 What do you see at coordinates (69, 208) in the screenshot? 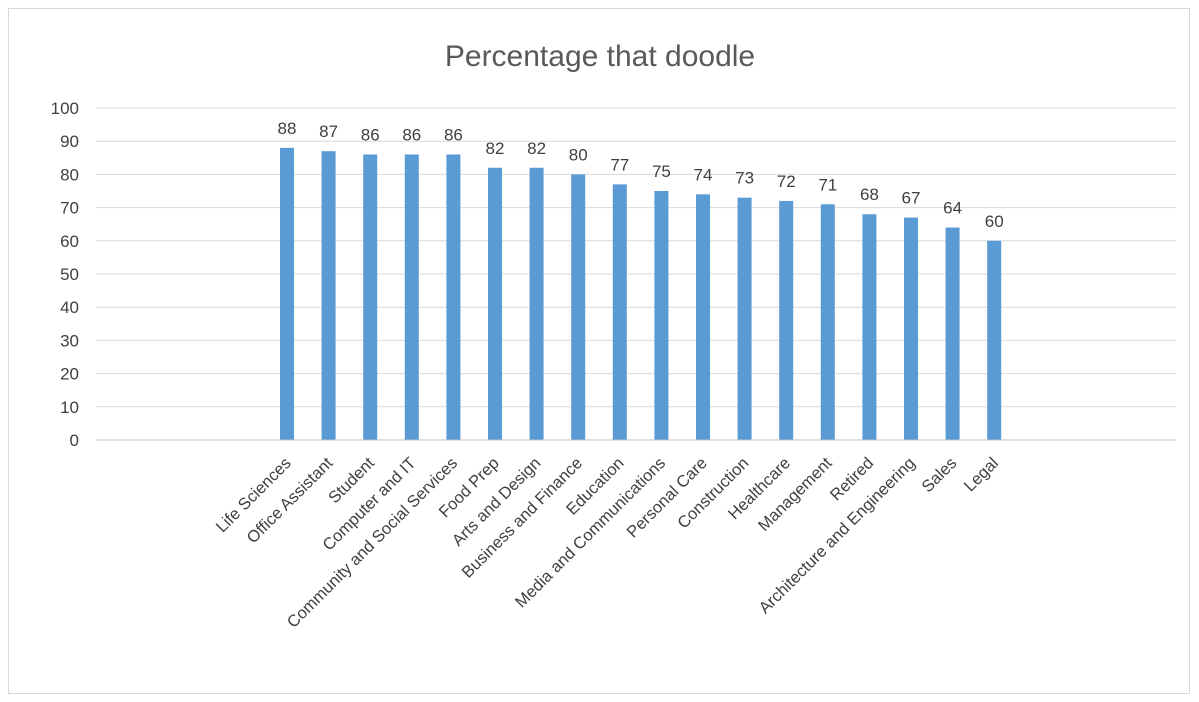
I see `y-tick-label: 70` at bounding box center [69, 208].